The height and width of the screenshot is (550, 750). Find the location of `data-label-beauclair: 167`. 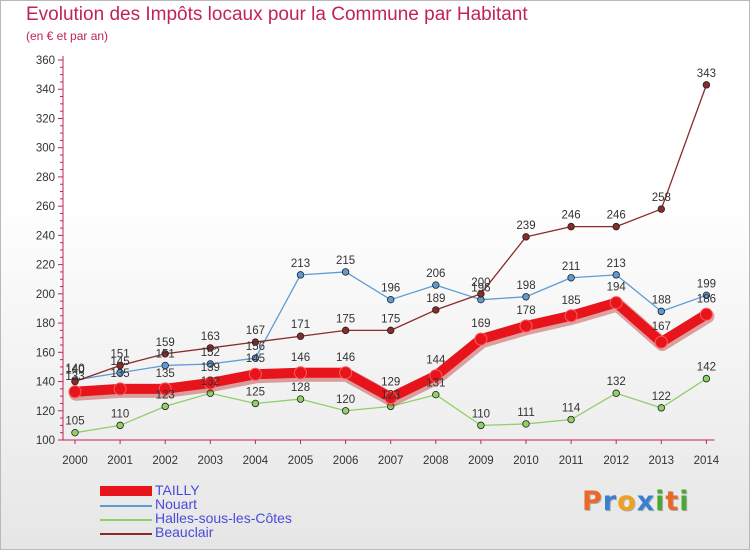

data-label-beauclair: 167 is located at coordinates (255, 331).